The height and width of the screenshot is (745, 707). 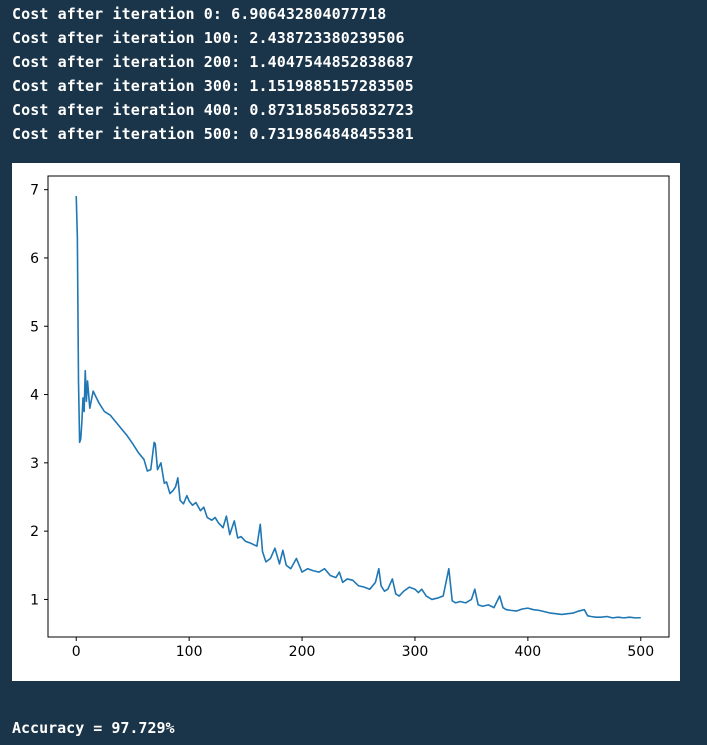 I want to click on x-tick-label: 500, so click(x=640, y=652).